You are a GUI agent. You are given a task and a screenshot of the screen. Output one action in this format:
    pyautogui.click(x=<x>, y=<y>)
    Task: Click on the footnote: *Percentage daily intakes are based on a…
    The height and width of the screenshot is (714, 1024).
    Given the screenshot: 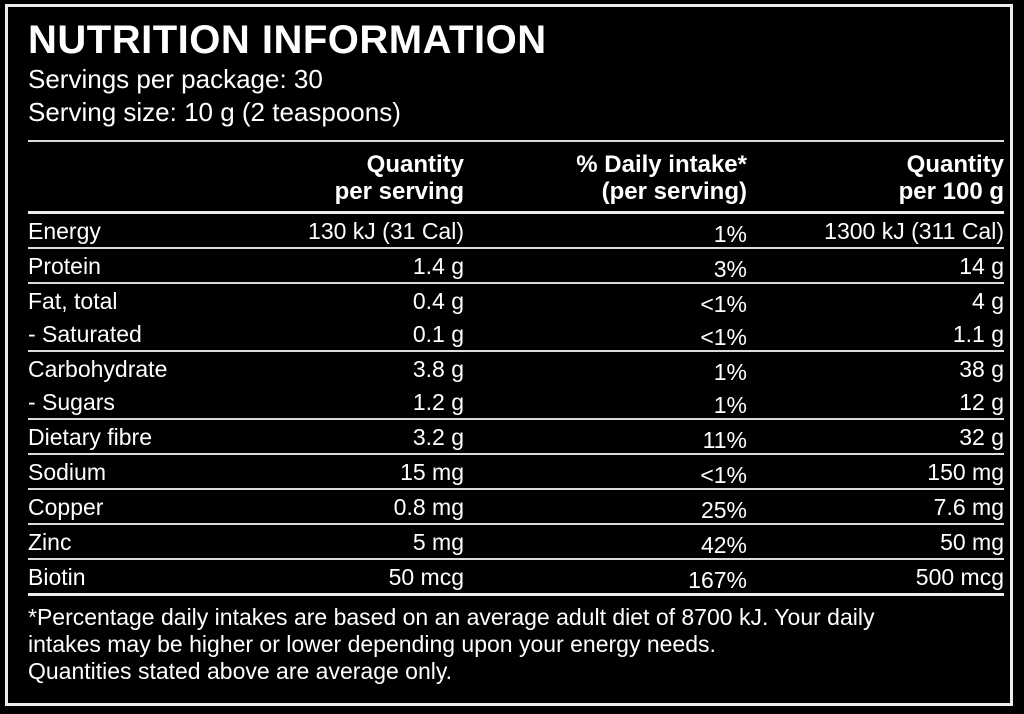 What is the action you would take?
    pyautogui.click(x=513, y=644)
    